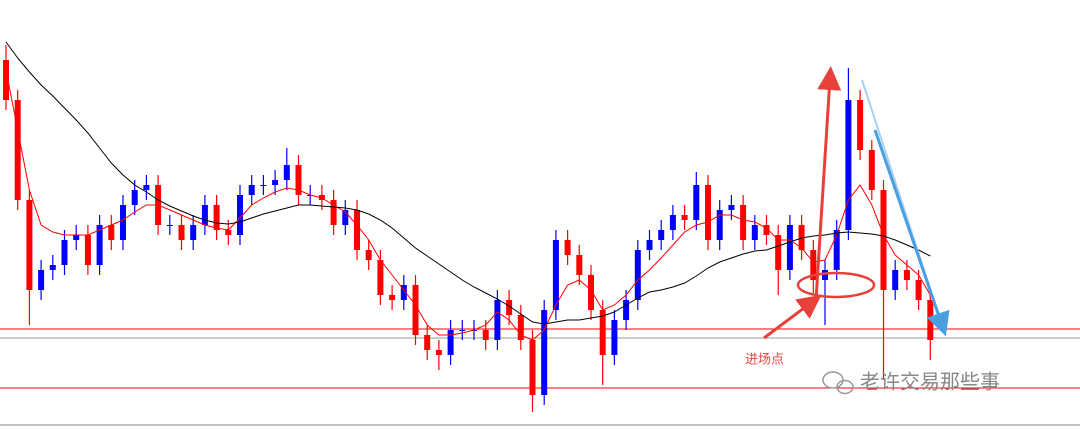 This screenshot has height=430, width=1080. Describe the element at coordinates (836, 285) in the screenshot. I see `entry-ellipse` at that location.